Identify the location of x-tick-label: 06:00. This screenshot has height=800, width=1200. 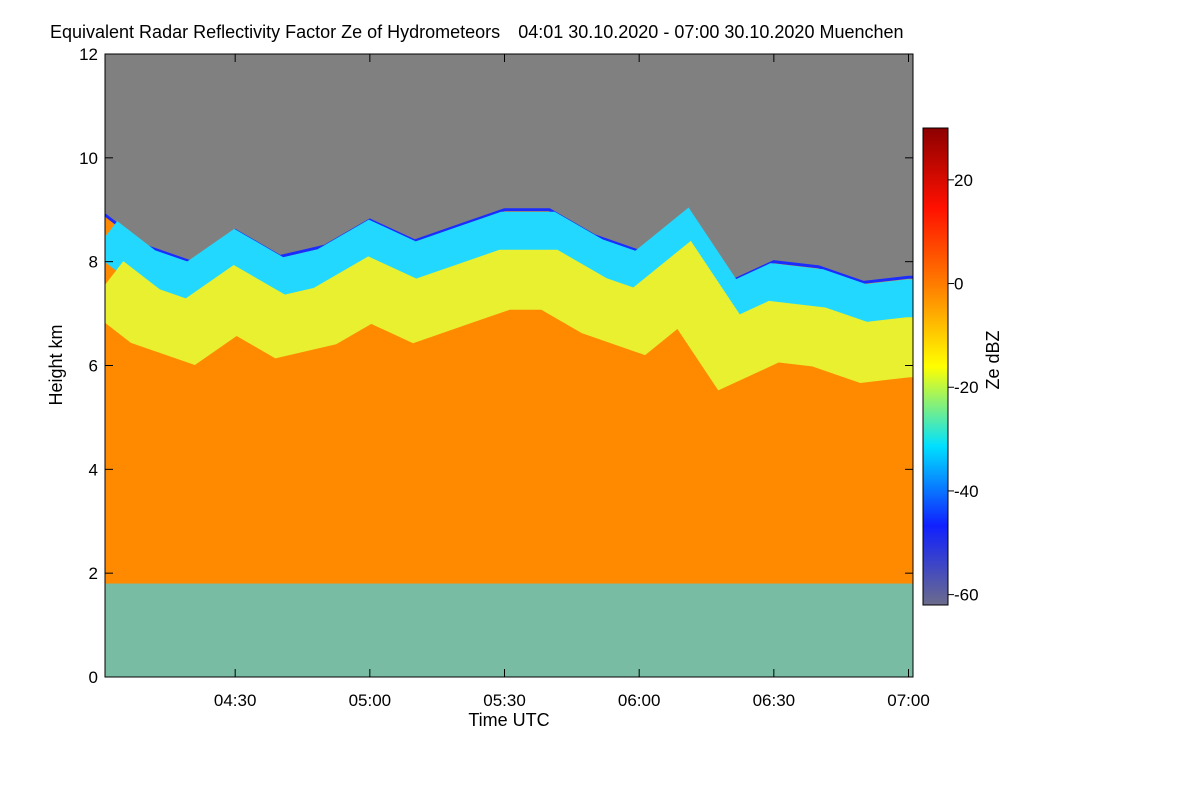
(639, 700).